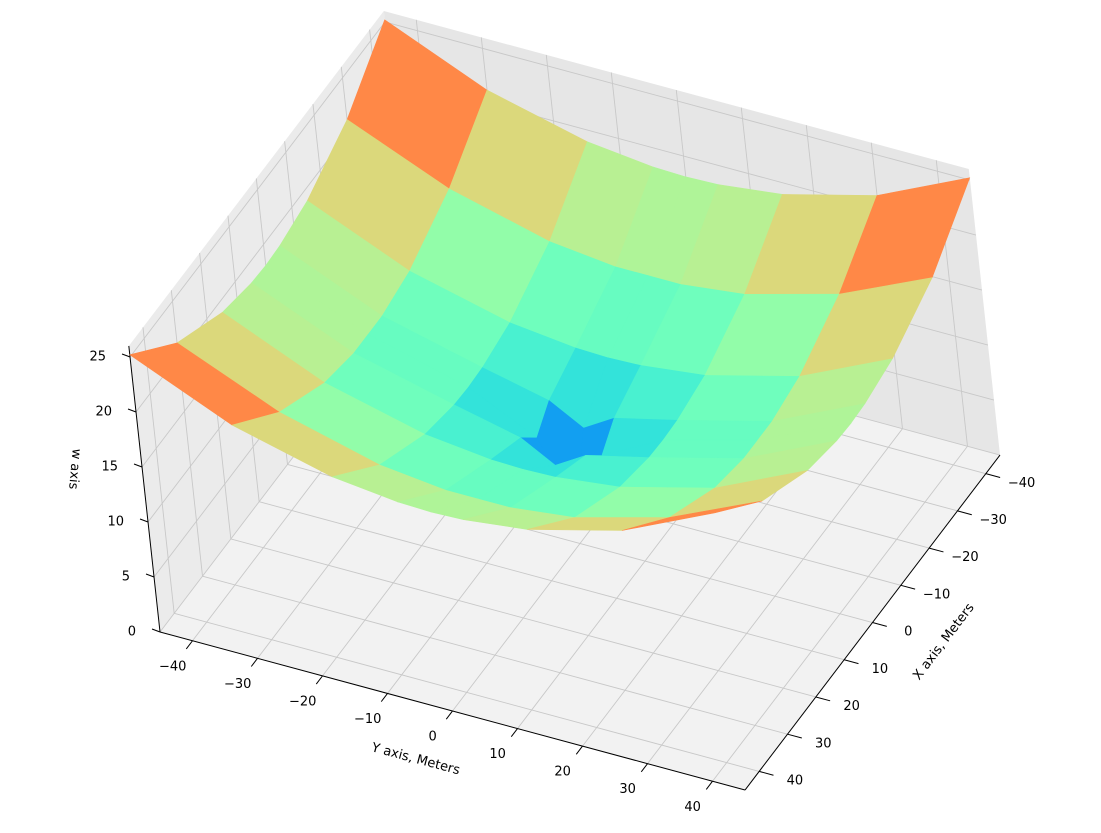 Image resolution: width=1101 pixels, height=833 pixels. Describe the element at coordinates (880, 669) in the screenshot. I see `x-tick-label: 10` at that location.